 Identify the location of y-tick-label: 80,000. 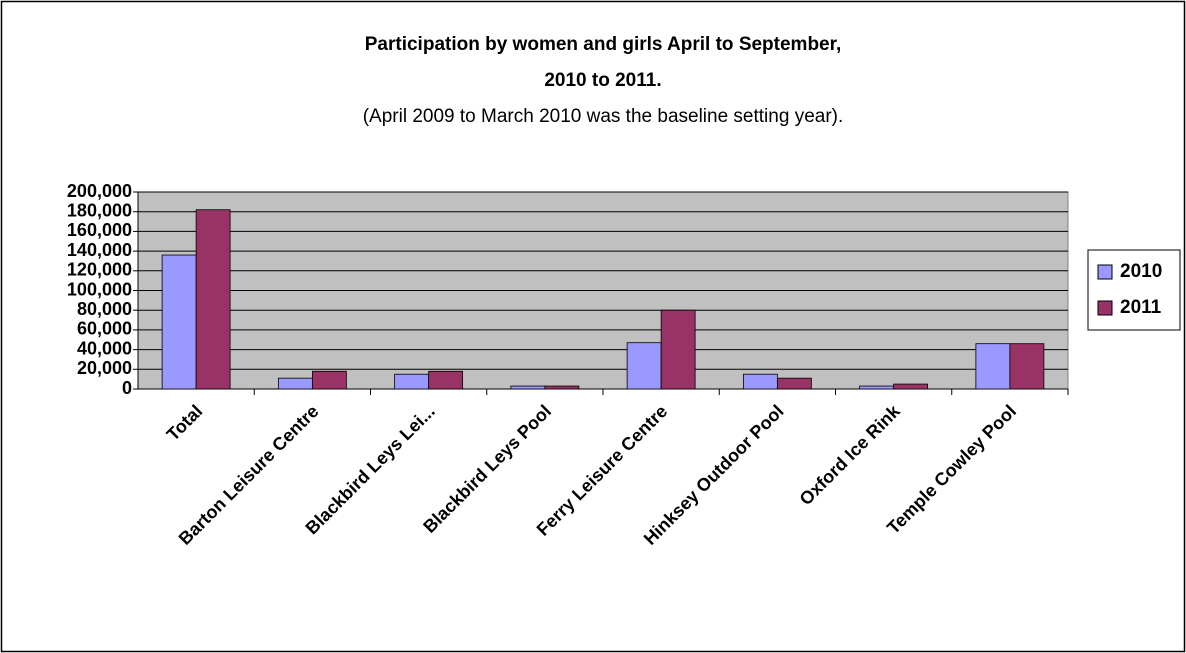
(104, 309).